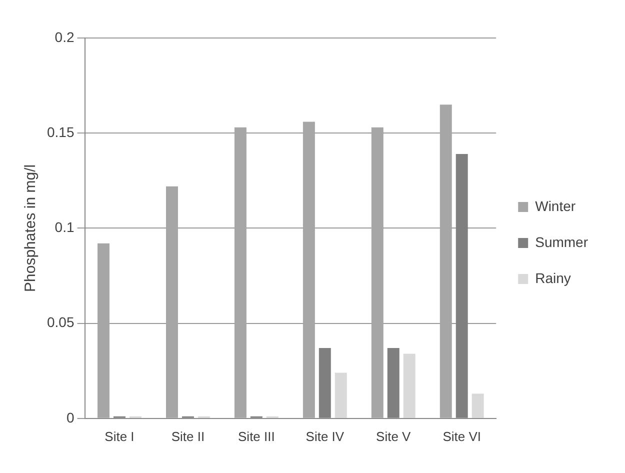  I want to click on x-tick-label: Site V, so click(394, 436).